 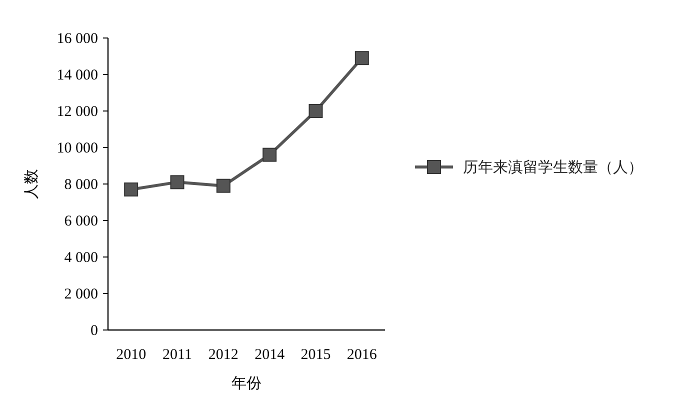 I want to click on x-tick-label: 2014, so click(x=270, y=355).